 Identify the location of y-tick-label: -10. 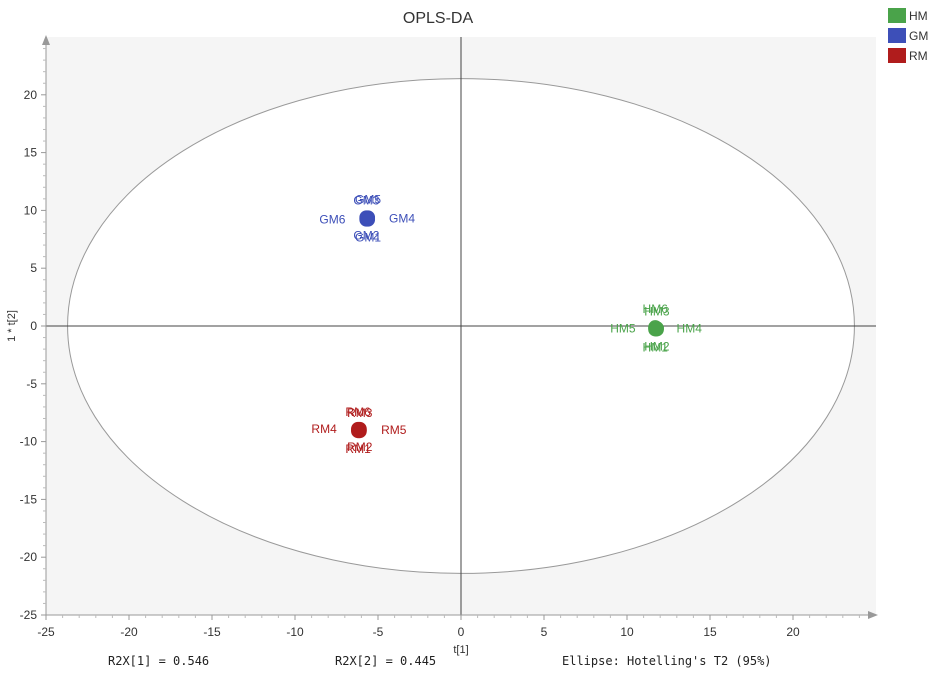
(29, 442).